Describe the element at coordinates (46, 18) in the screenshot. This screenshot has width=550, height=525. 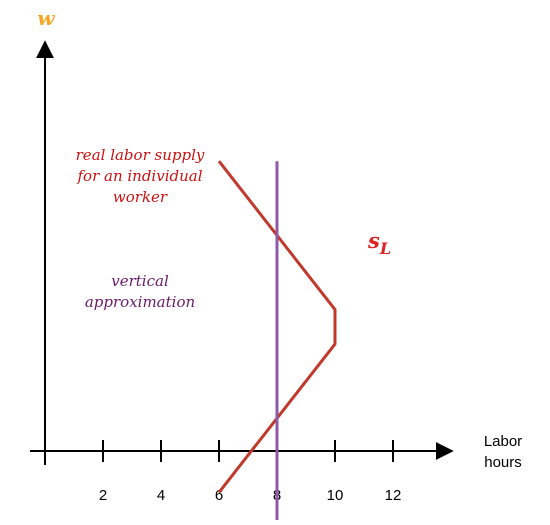
I see `y-axis-label: w` at that location.